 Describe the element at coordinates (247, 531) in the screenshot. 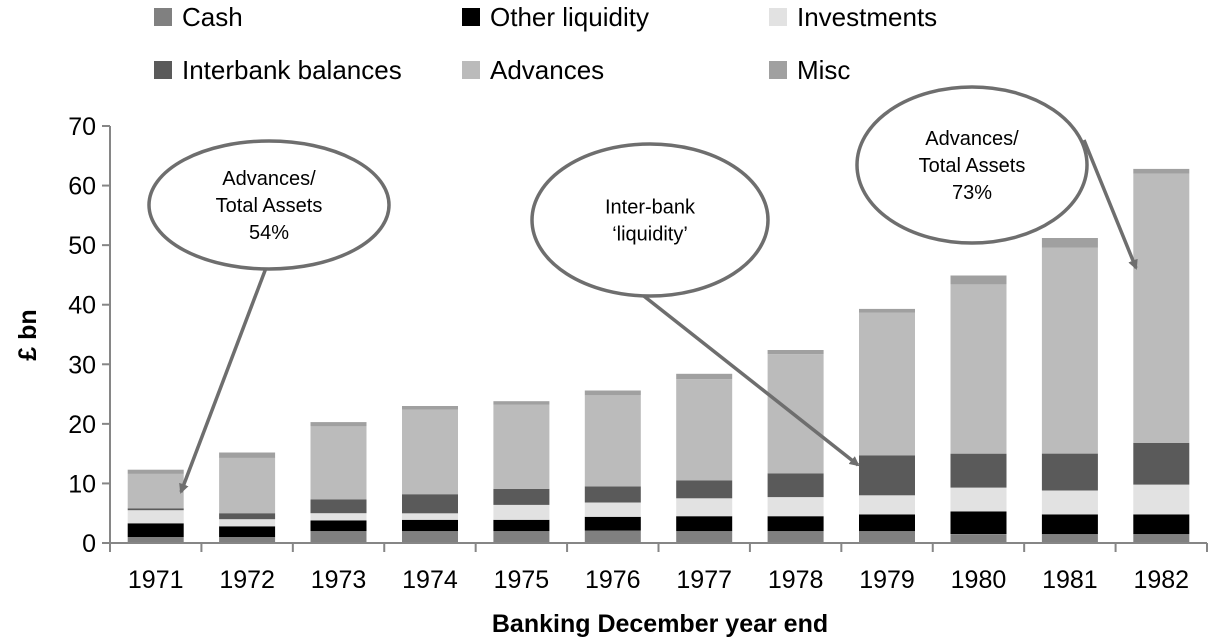

I see `bar-other-liquidity-1972` at that location.